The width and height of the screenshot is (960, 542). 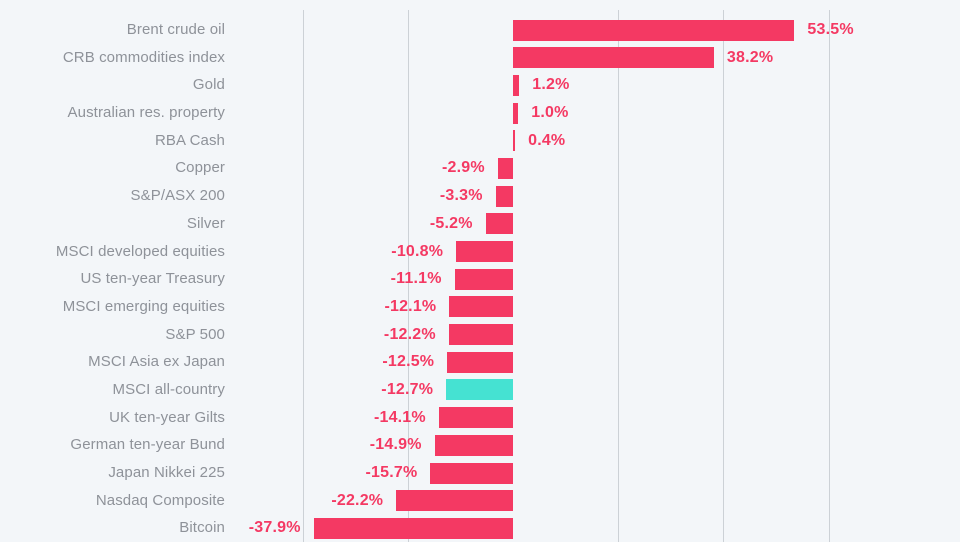 What do you see at coordinates (190, 140) in the screenshot?
I see `category-label: RBA Cash` at bounding box center [190, 140].